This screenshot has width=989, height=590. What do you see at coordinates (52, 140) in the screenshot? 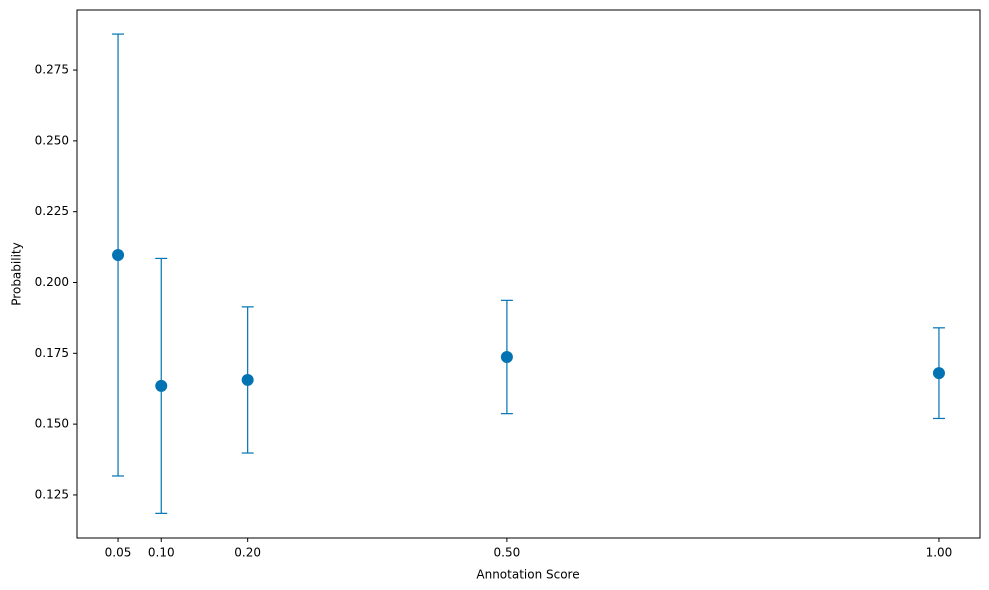
I see `y-tick-label: 0.250` at bounding box center [52, 140].